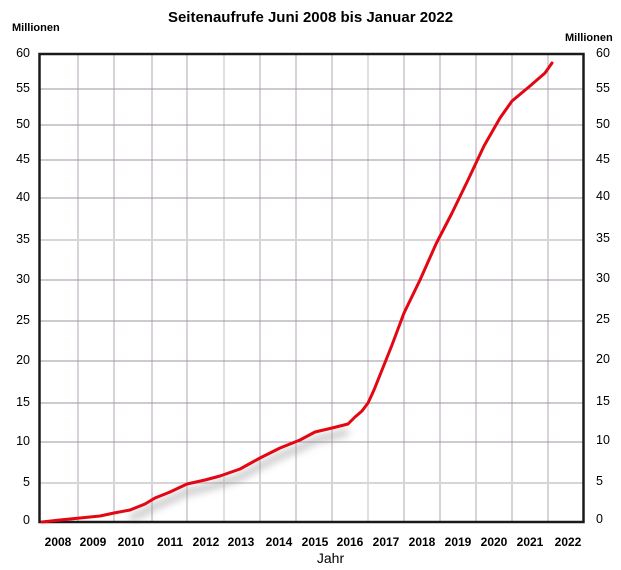 This screenshot has width=621, height=570. Describe the element at coordinates (458, 542) in the screenshot. I see `x-tick-label: 2019` at that location.